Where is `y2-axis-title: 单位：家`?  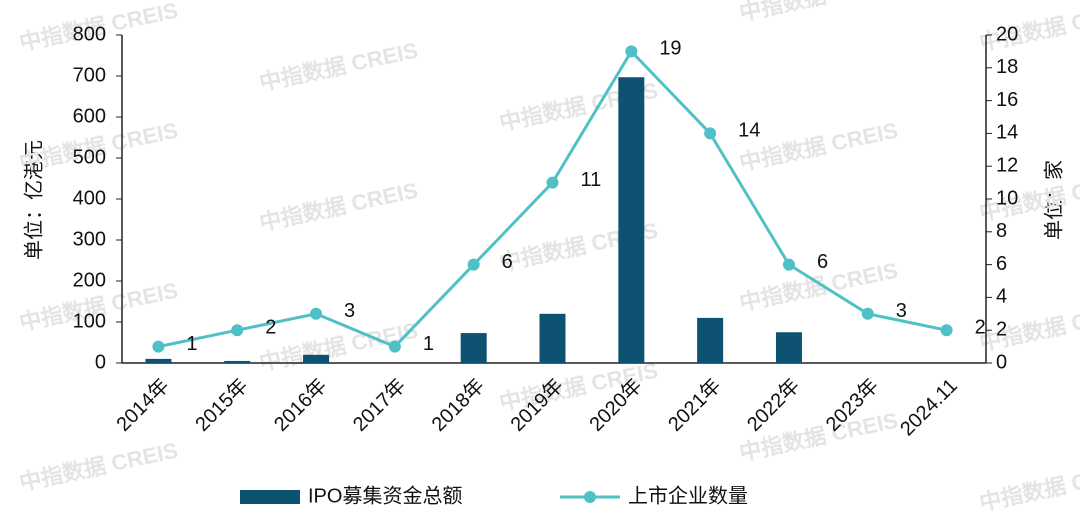
y2-axis-title: 单位：家 is located at coordinates (1053, 200).